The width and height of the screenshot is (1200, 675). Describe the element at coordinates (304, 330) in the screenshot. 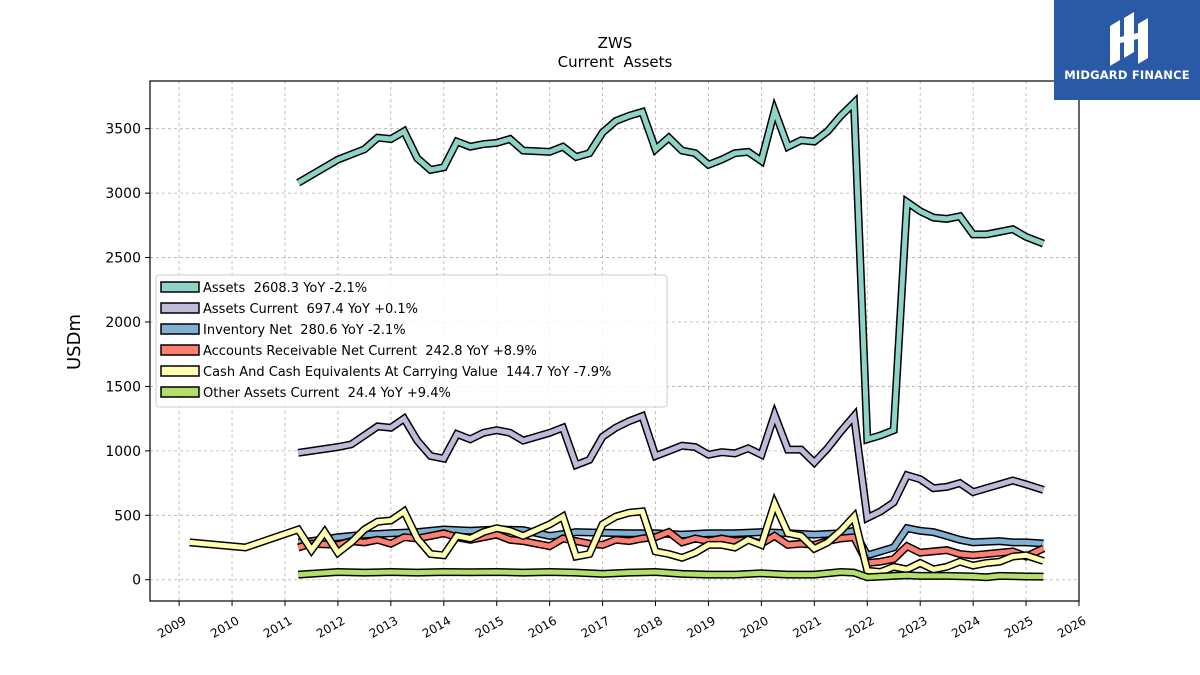

I see `legend-entry: Inventory Net 280.6 YoY -2.1%` at that location.